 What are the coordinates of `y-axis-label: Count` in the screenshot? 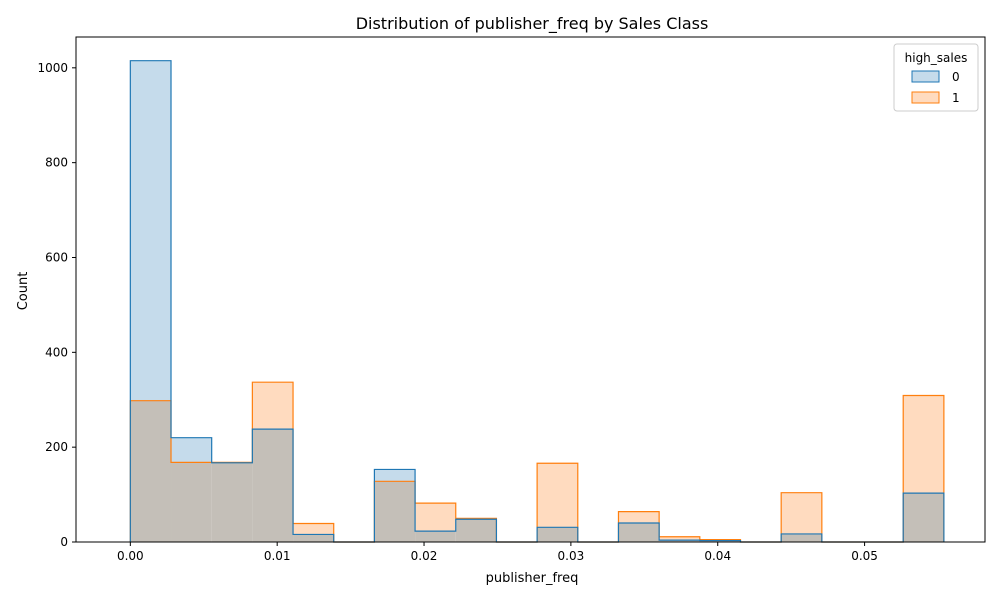 It's located at (23, 291).